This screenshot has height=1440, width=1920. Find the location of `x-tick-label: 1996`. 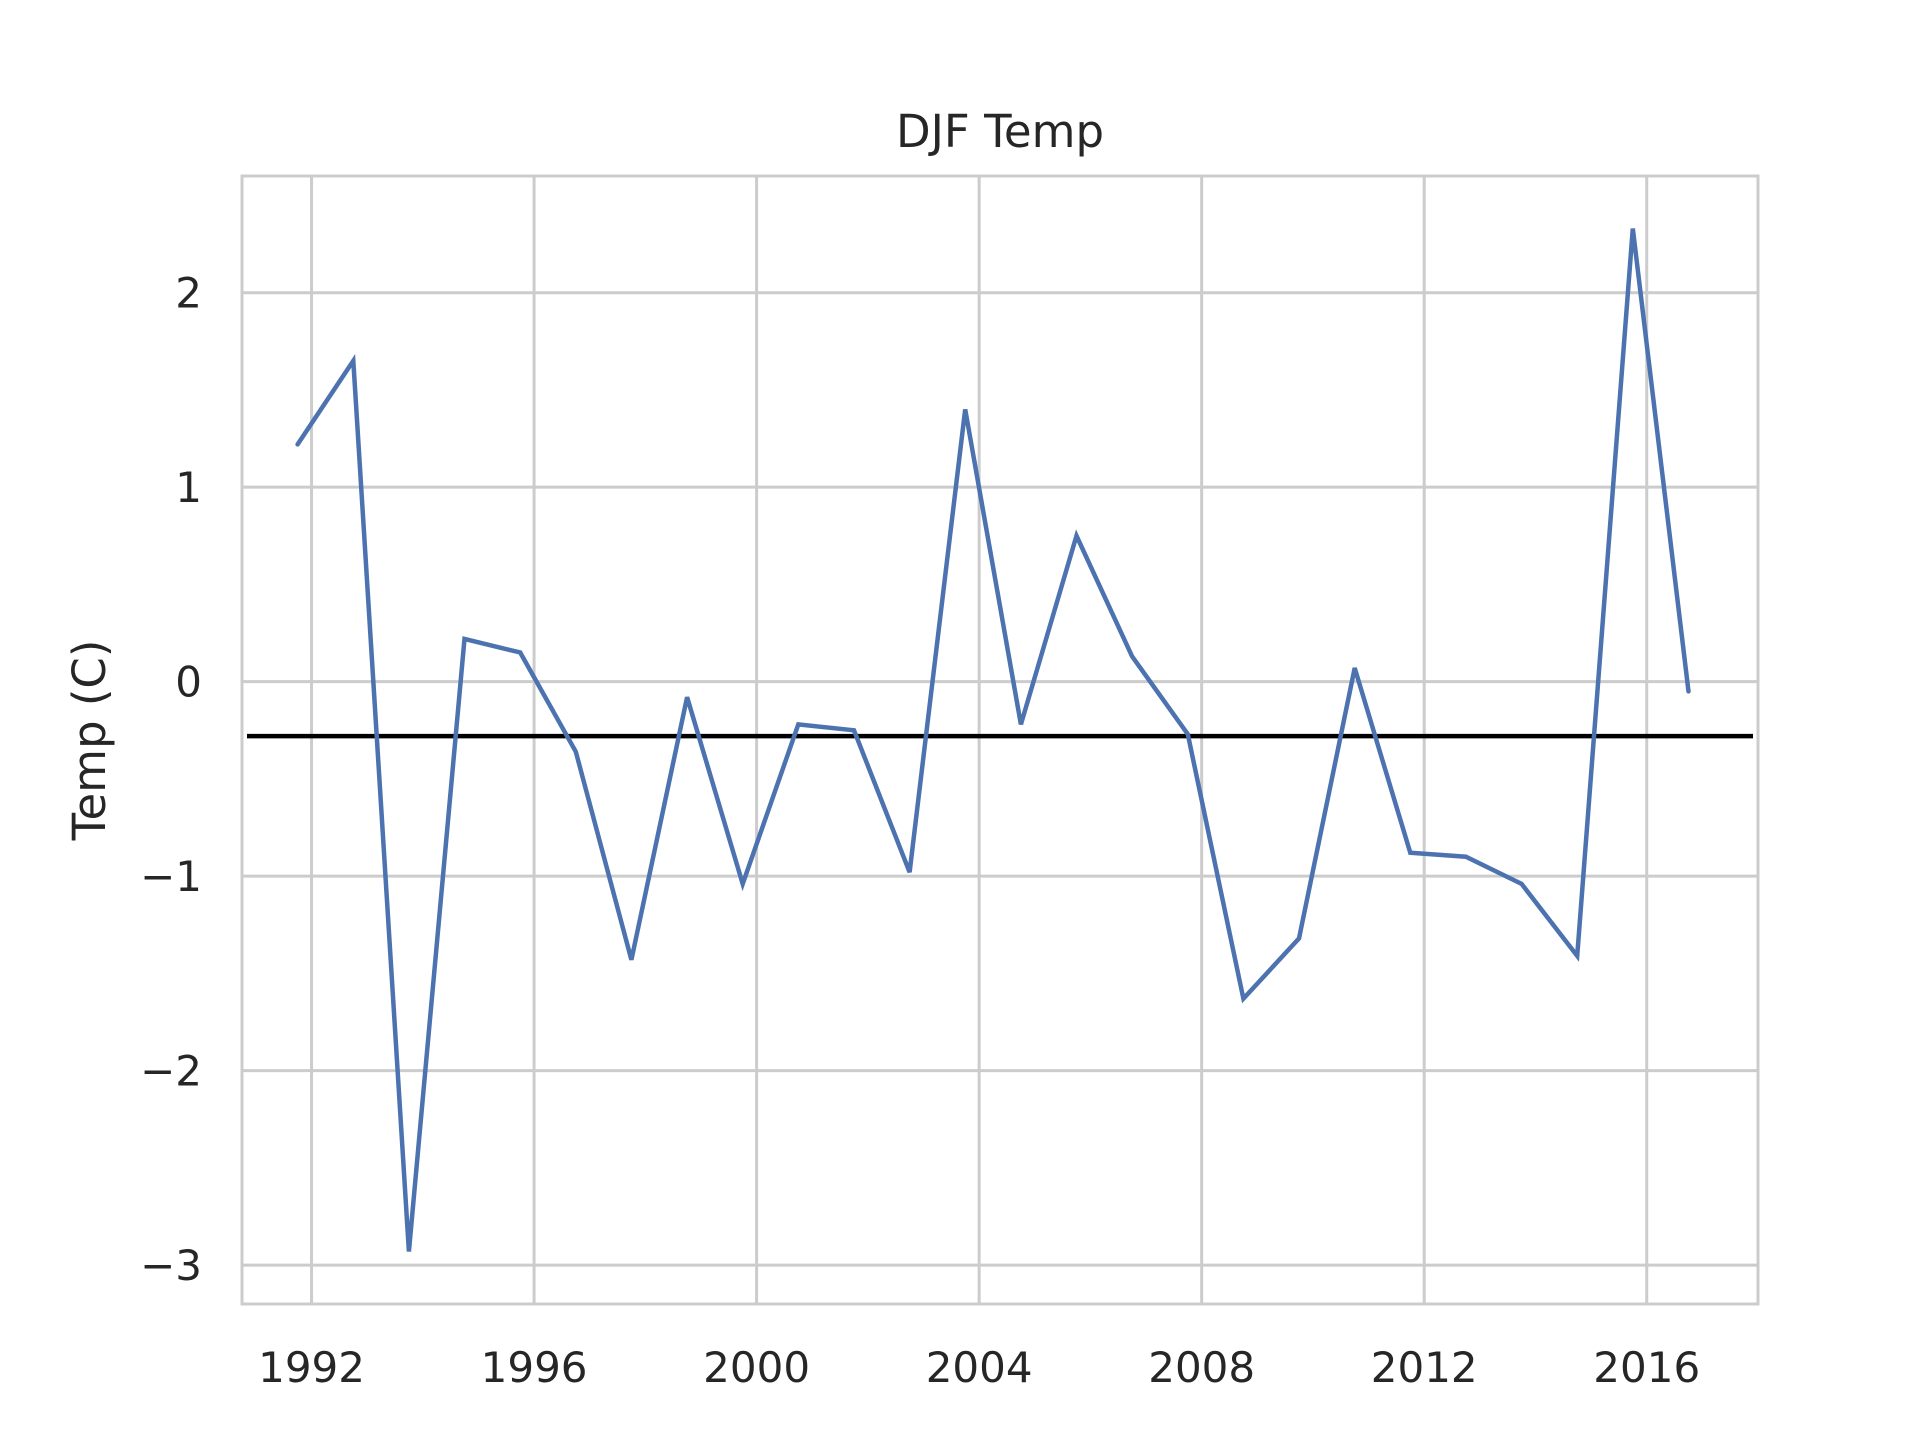

x-tick-label: 1996 is located at coordinates (534, 1367).